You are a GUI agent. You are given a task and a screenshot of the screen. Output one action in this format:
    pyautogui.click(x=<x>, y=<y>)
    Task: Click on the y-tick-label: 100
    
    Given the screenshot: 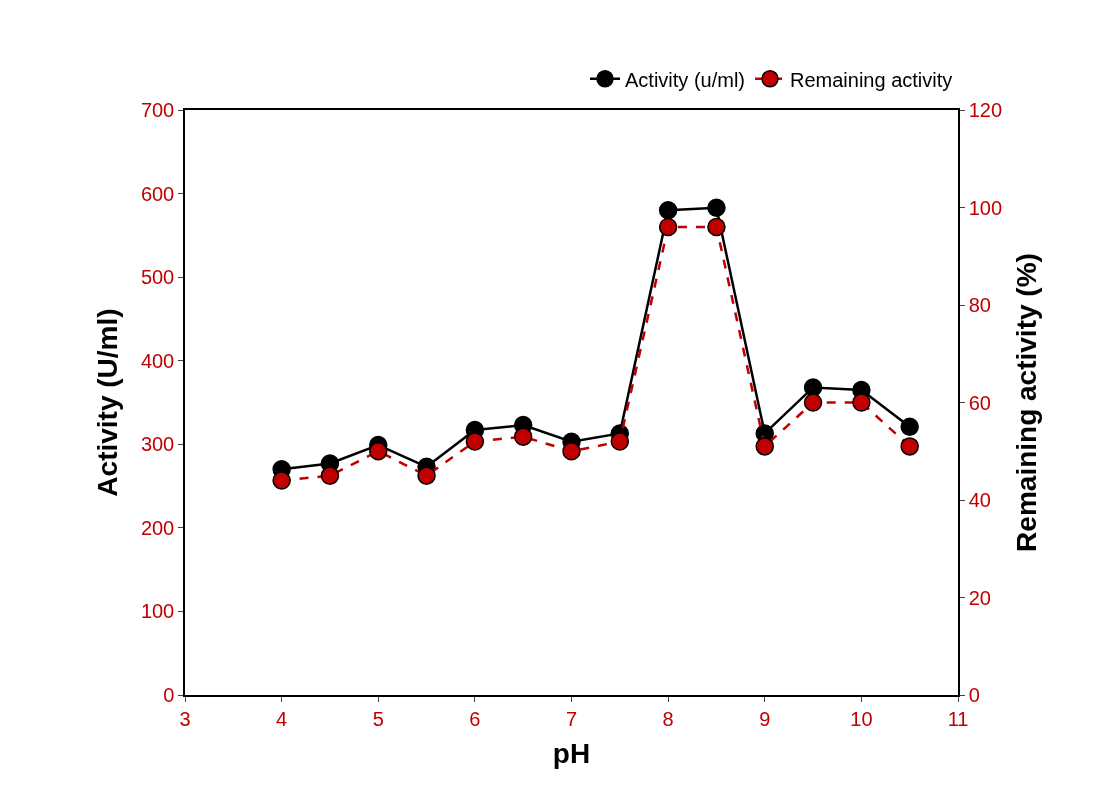 What is the action you would take?
    pyautogui.click(x=157, y=611)
    